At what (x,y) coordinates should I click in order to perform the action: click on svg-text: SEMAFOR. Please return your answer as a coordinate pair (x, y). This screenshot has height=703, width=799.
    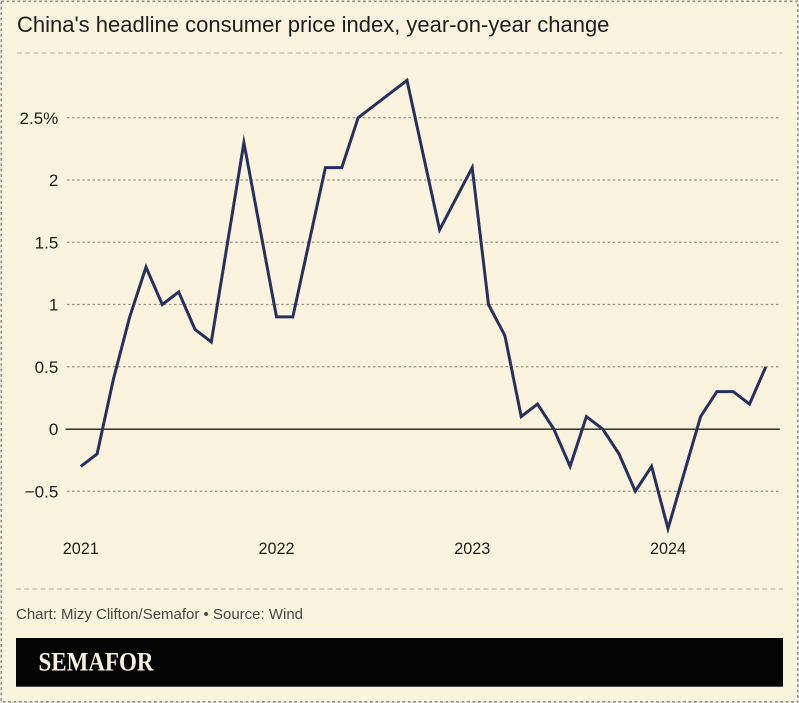
    Looking at the image, I should click on (96, 662).